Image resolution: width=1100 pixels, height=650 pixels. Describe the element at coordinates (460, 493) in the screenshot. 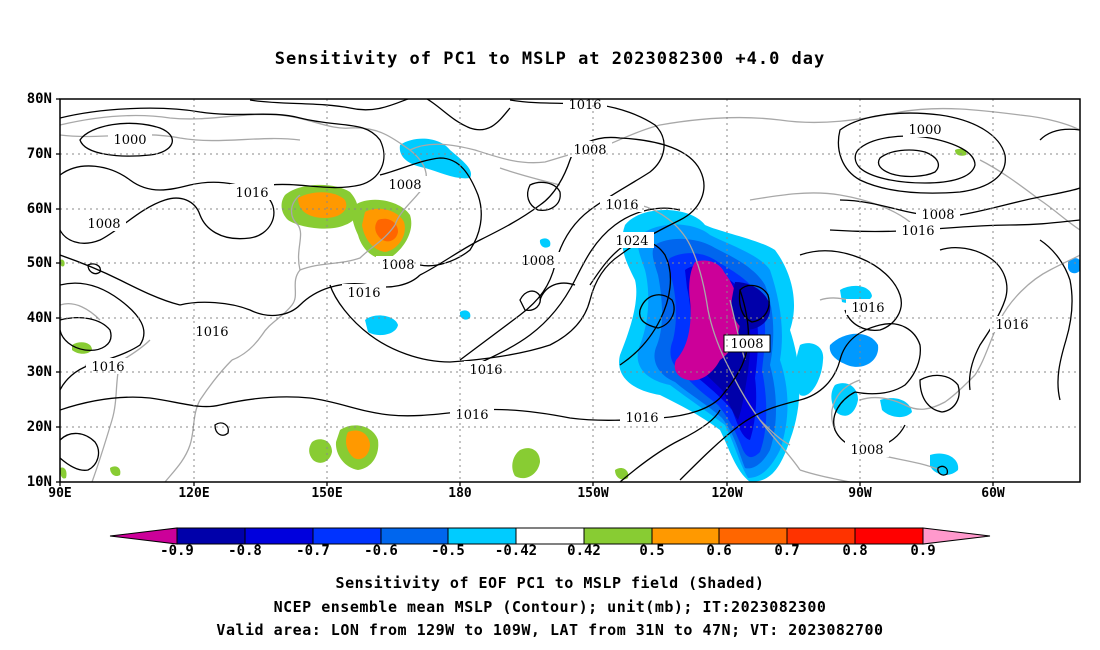

I see `lon-label: 180` at that location.